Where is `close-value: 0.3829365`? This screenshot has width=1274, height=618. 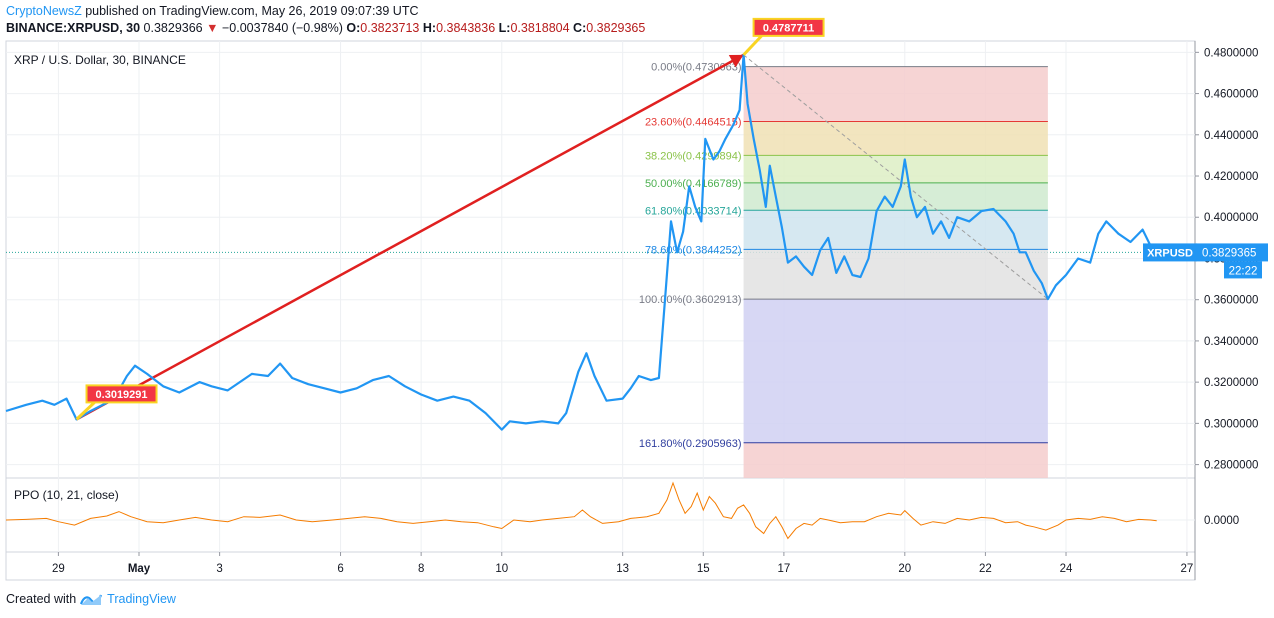
close-value: 0.3829365 is located at coordinates (616, 28).